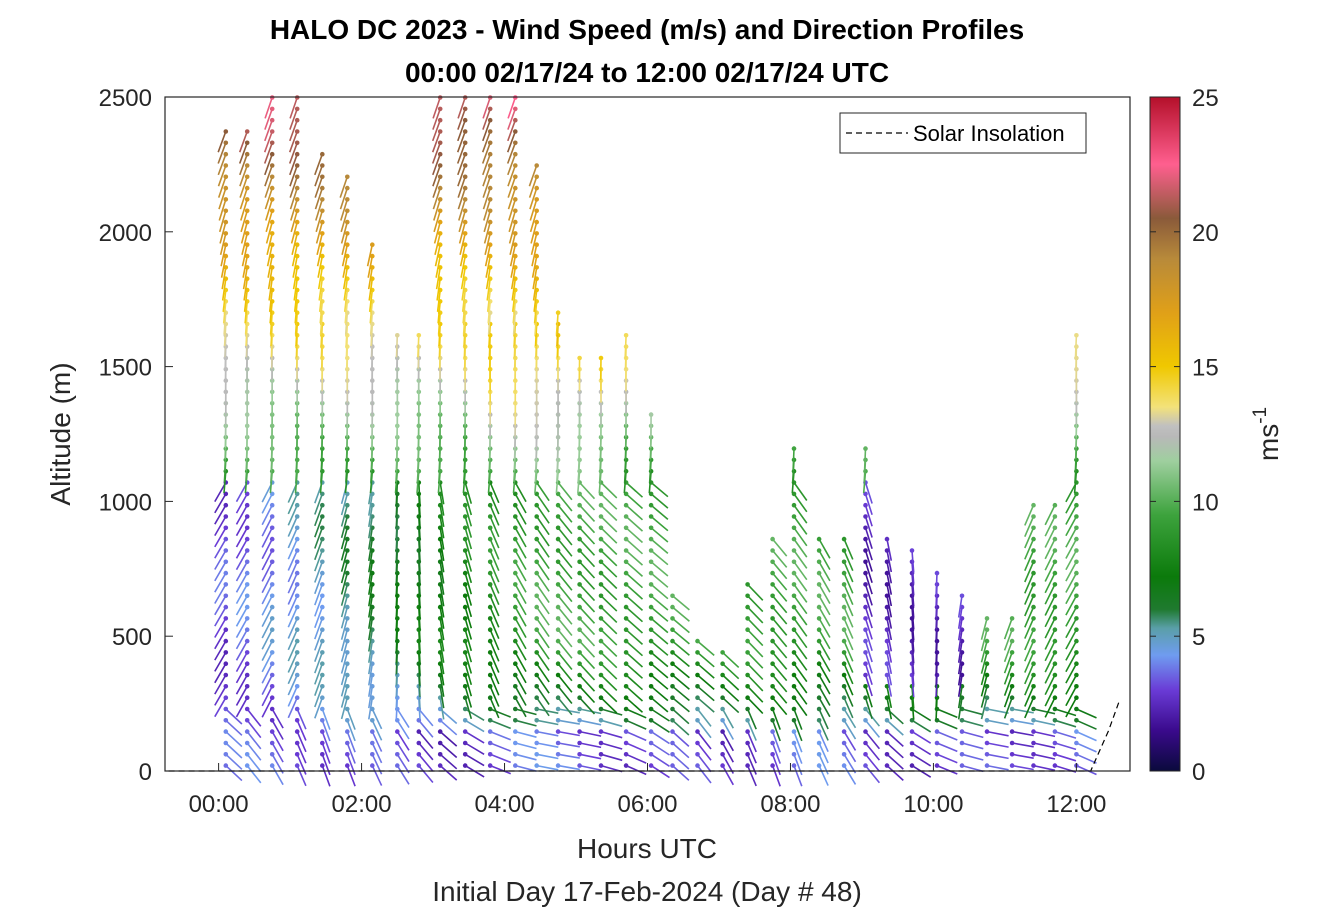  I want to click on x-tick-label: 00:00, so click(219, 804).